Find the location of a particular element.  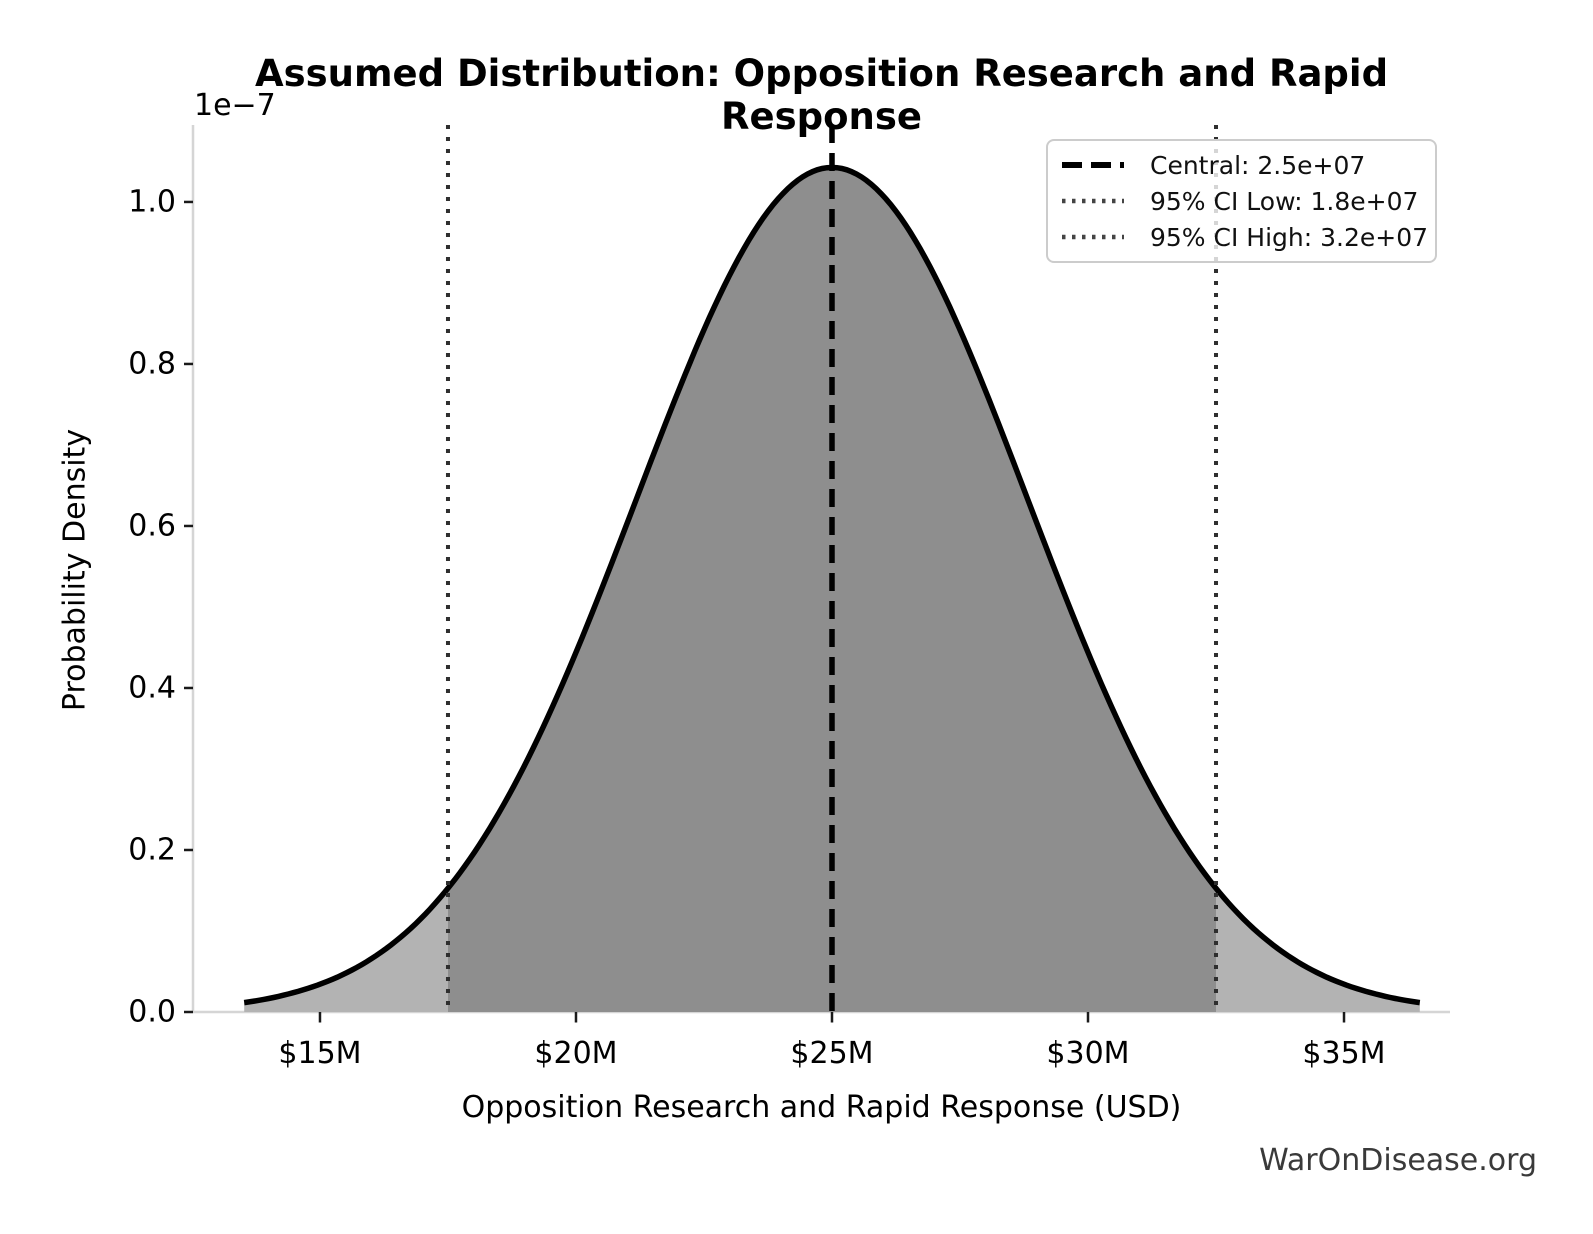

y-tick-label: 0.4 is located at coordinates (152, 688).